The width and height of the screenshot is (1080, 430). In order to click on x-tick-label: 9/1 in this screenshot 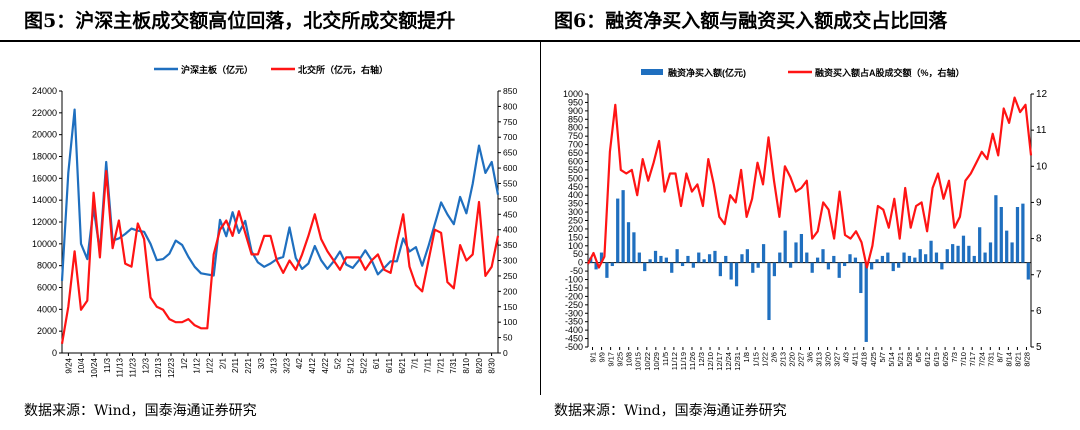, I will do `click(593, 357)`.